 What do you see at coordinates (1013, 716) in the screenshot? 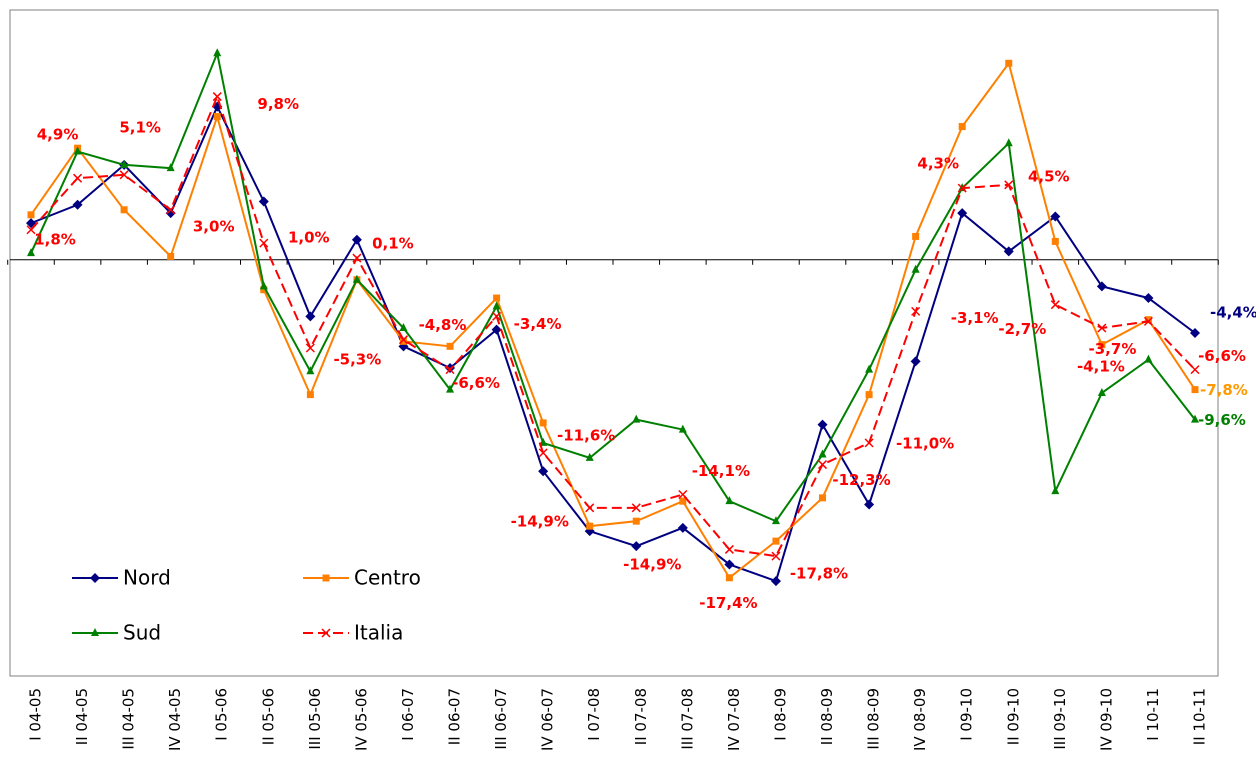
I see `x-tick-label: II 09-10` at bounding box center [1013, 716].